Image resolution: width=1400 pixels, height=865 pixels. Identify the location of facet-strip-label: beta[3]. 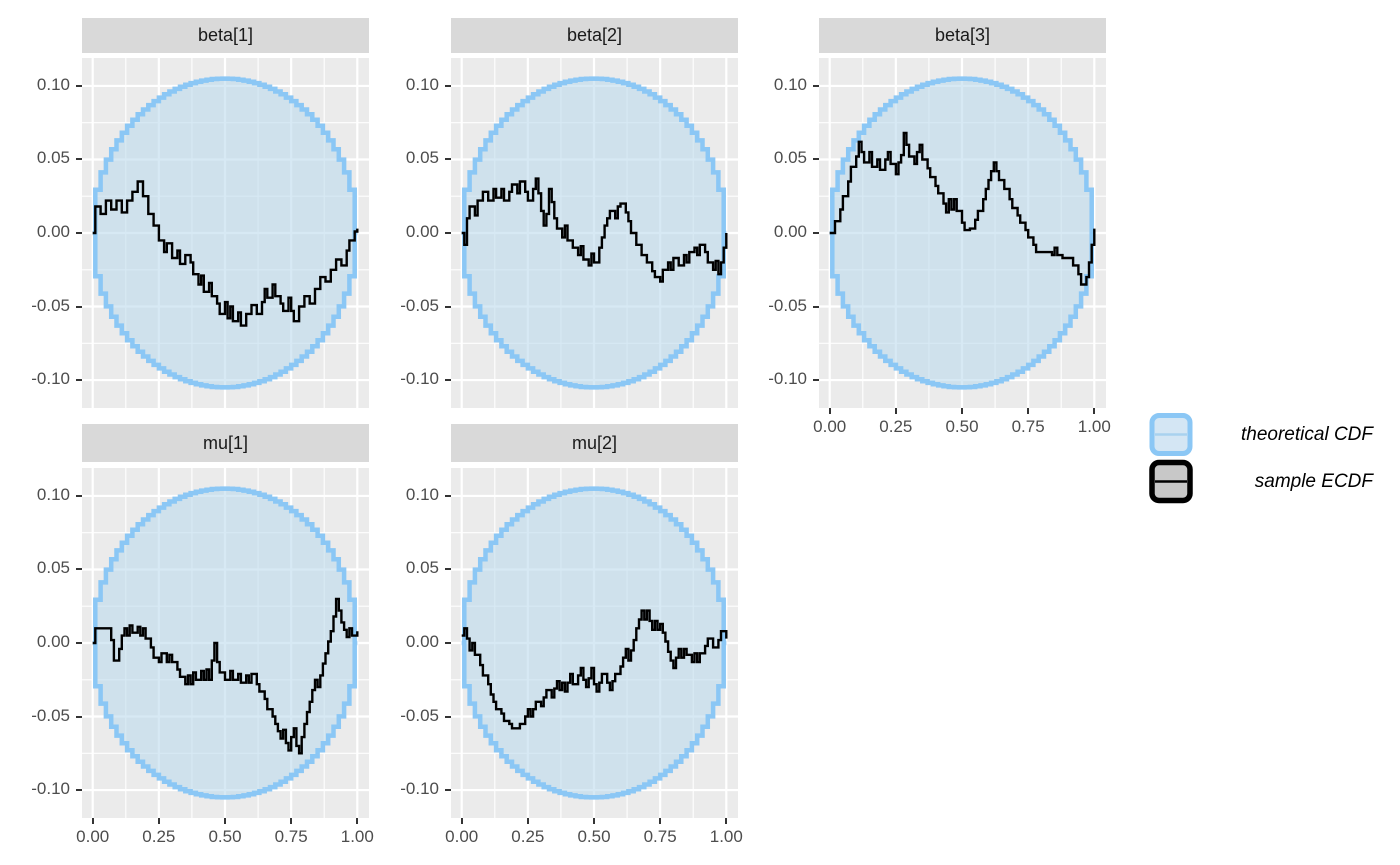
(962, 35).